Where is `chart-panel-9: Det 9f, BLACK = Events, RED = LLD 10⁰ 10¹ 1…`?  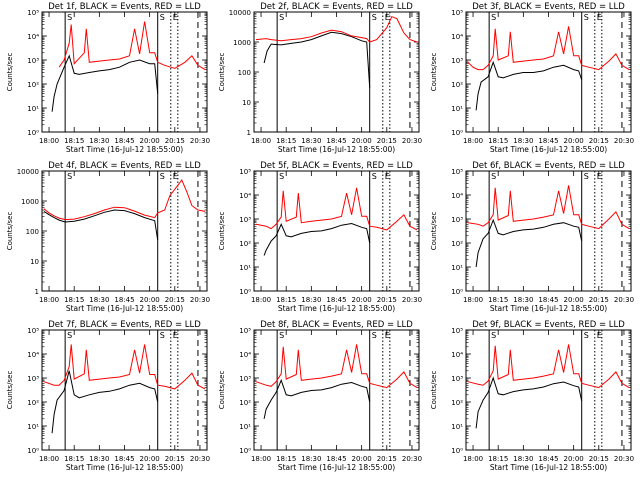 chart-panel-9: Det 9f, BLACK = Events, RED = LLD 10⁰ 10¹ 1… is located at coordinates (532, 396).